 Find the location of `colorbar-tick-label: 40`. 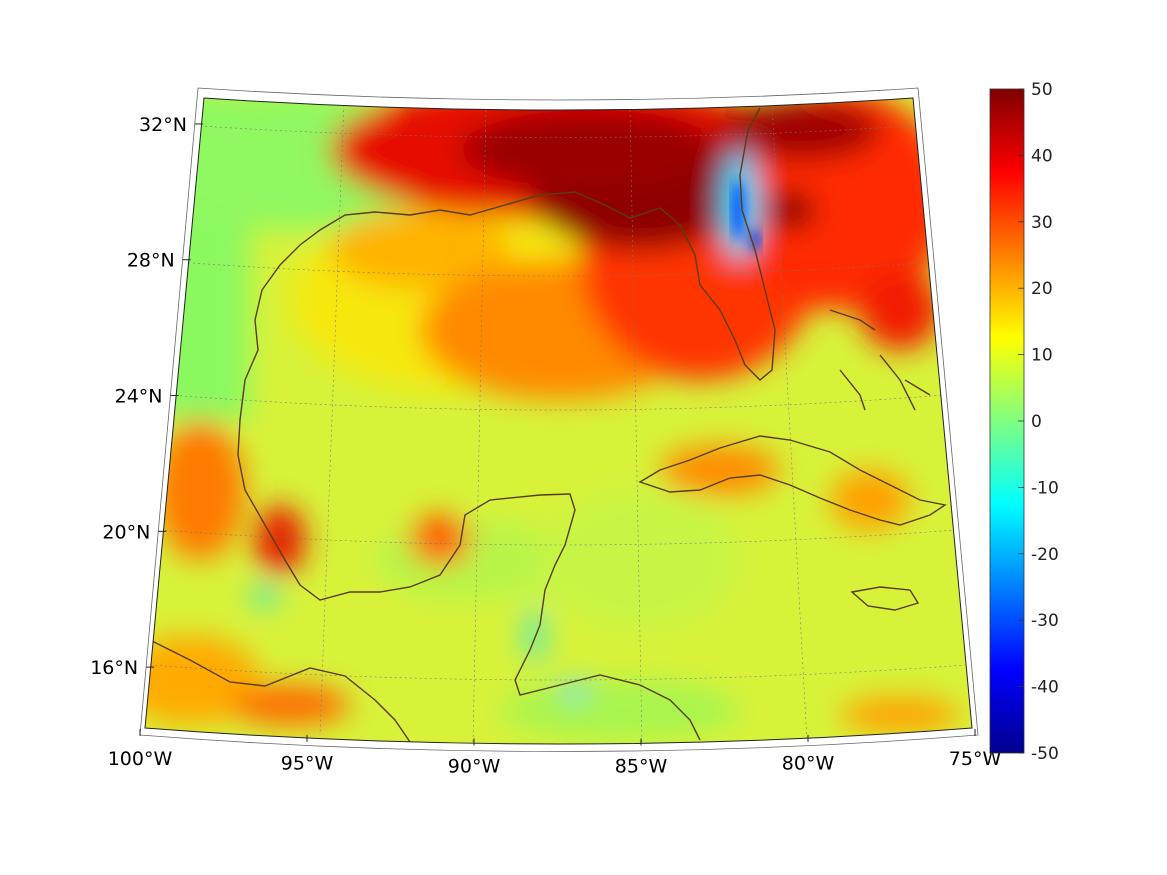

colorbar-tick-label: 40 is located at coordinates (1042, 156).